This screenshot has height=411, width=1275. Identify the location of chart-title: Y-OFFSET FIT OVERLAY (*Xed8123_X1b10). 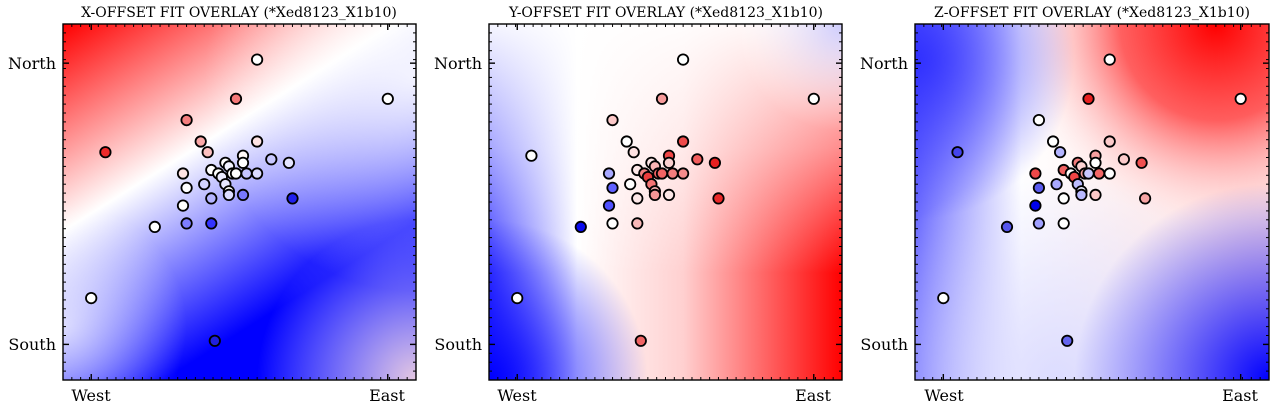
(665, 13).